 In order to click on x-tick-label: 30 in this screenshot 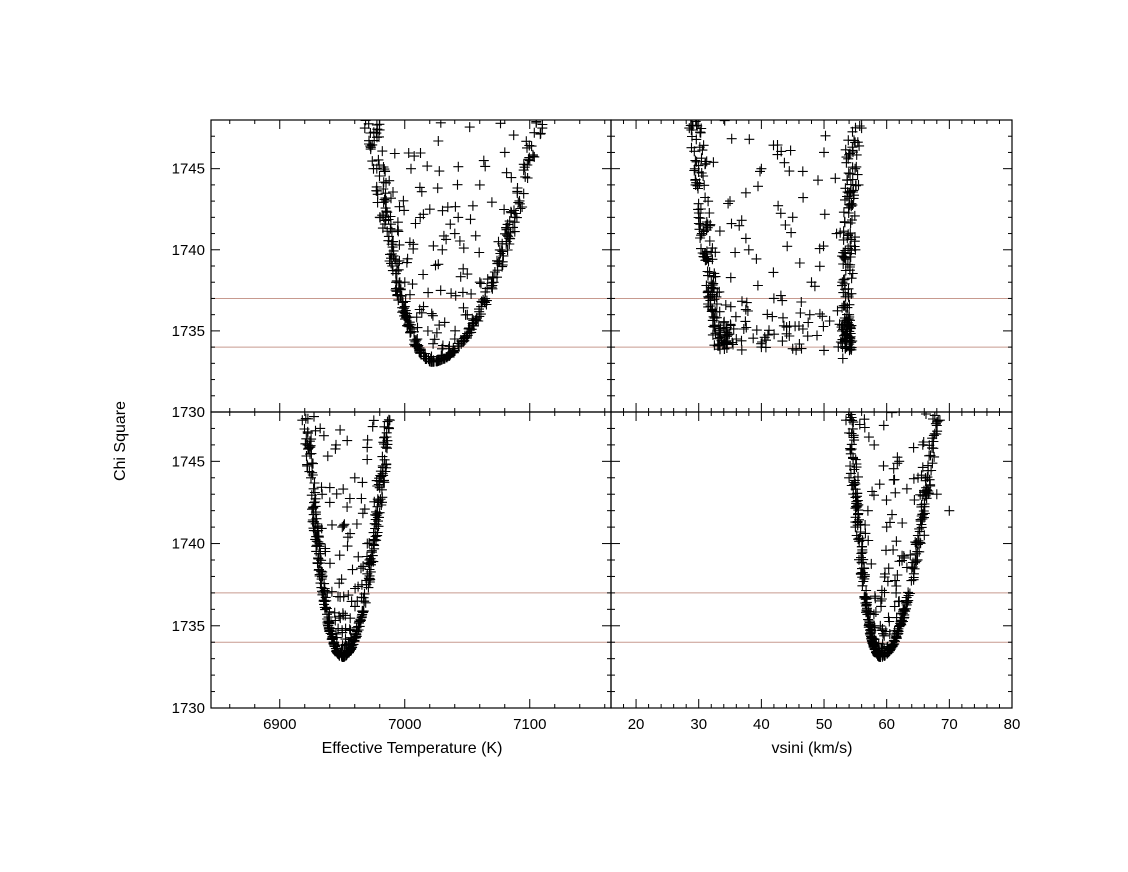, I will do `click(698, 724)`.